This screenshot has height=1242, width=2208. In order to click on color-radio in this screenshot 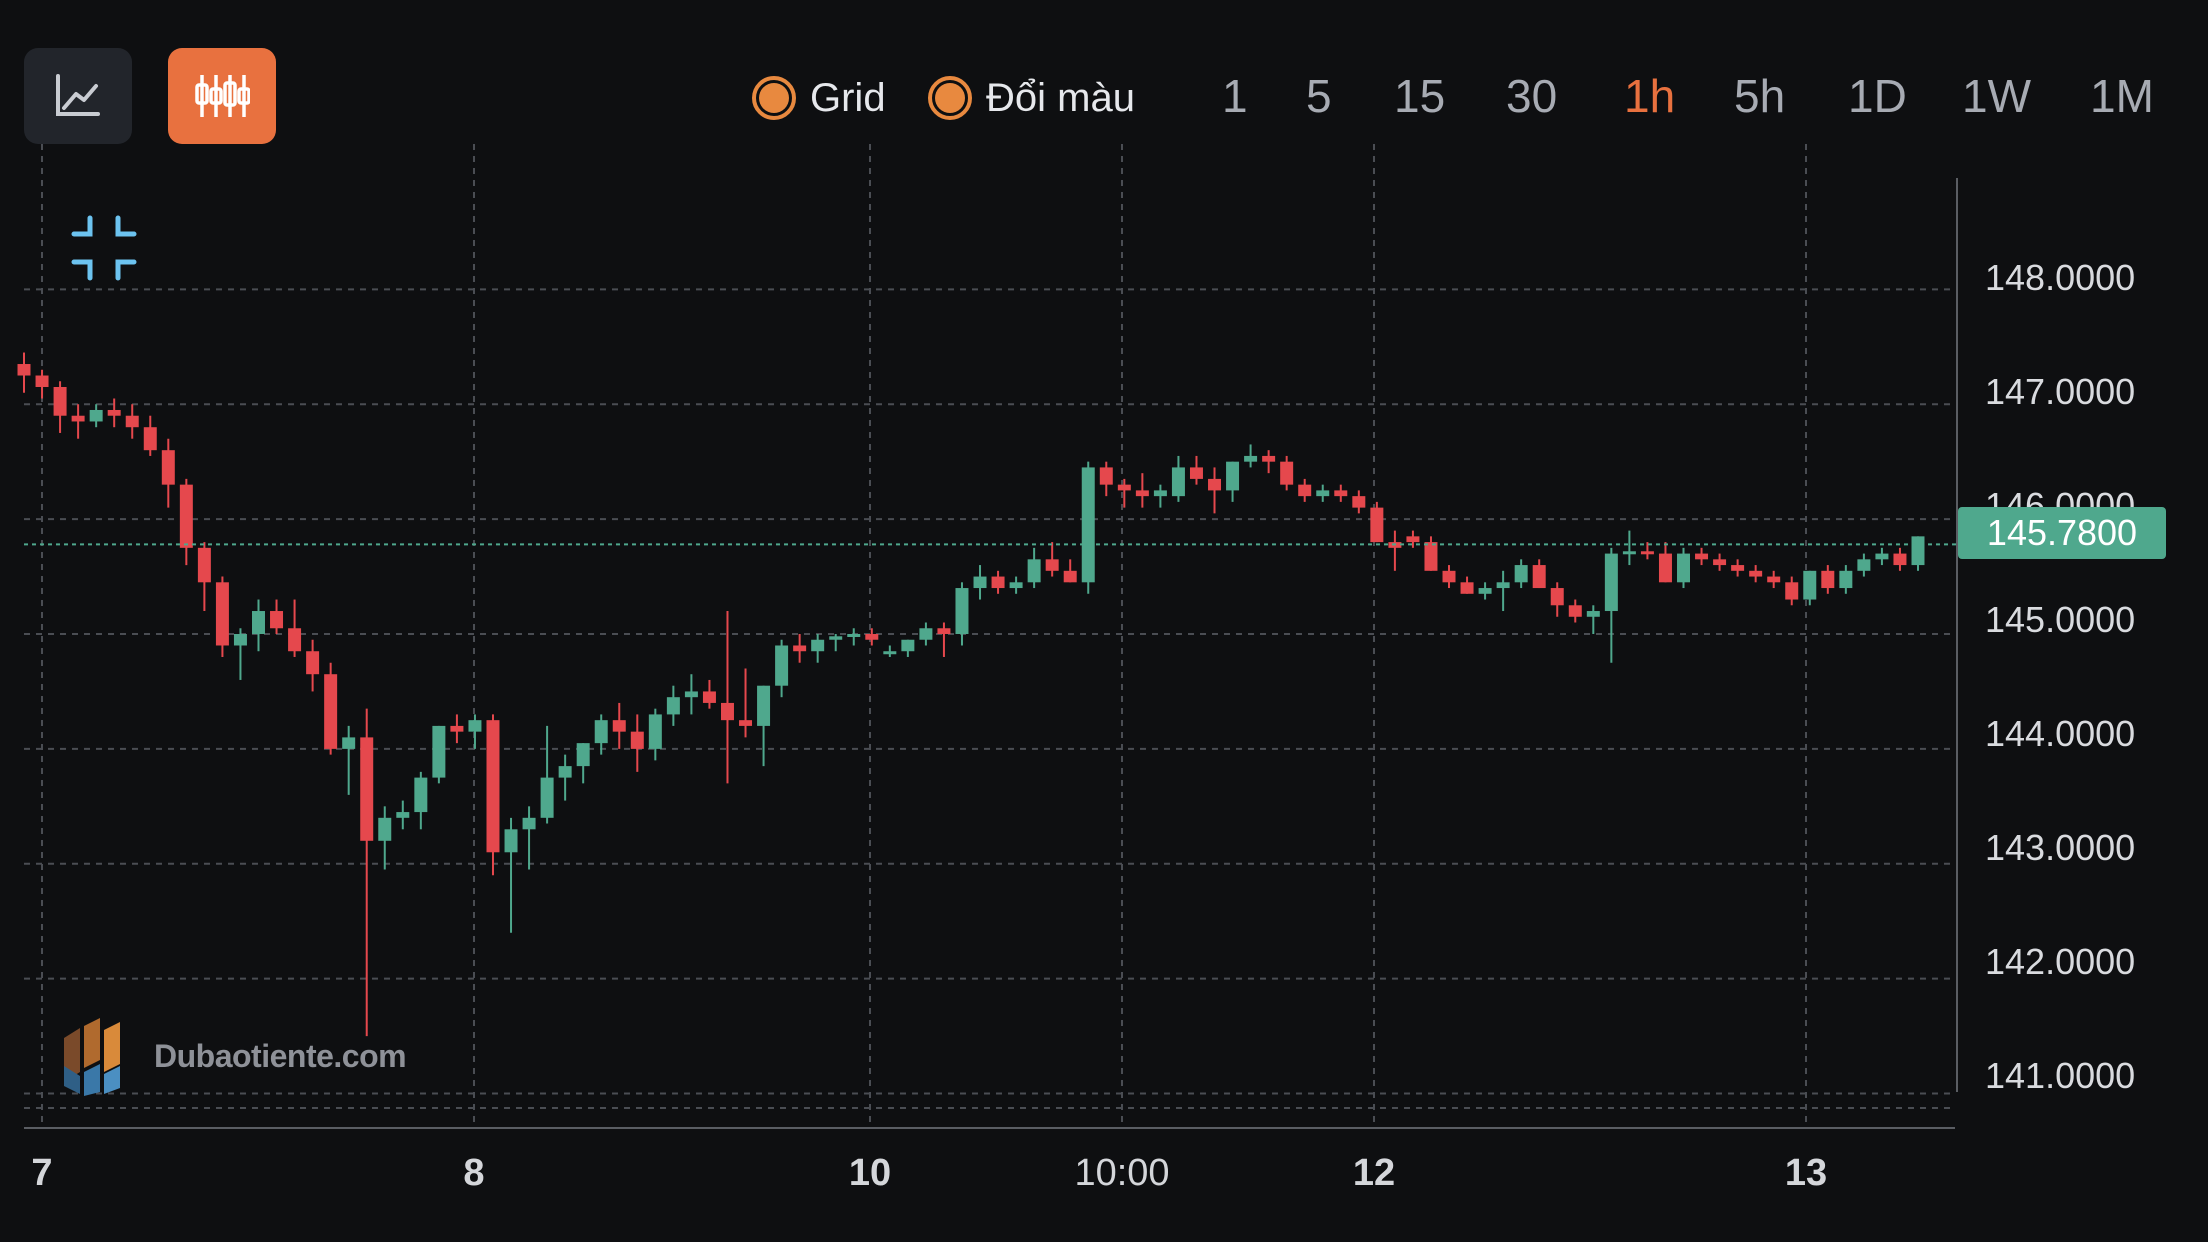, I will do `click(950, 98)`.